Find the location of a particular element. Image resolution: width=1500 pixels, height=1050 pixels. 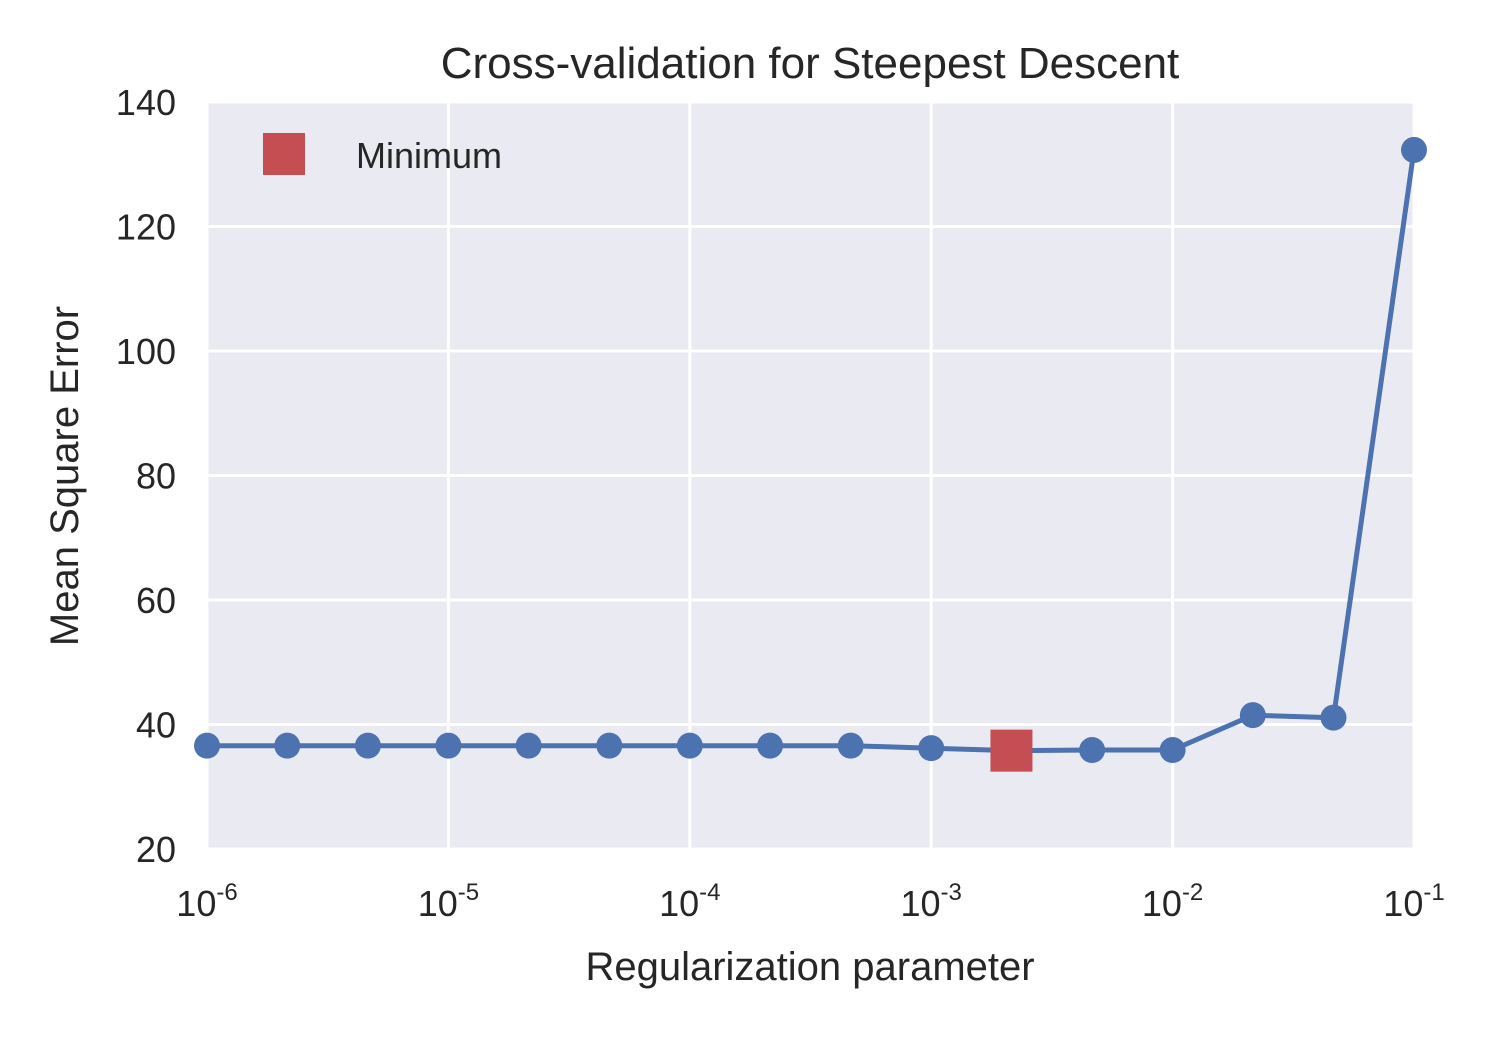

x-tick-label-0: 10⁻⁶ is located at coordinates (206, 901).